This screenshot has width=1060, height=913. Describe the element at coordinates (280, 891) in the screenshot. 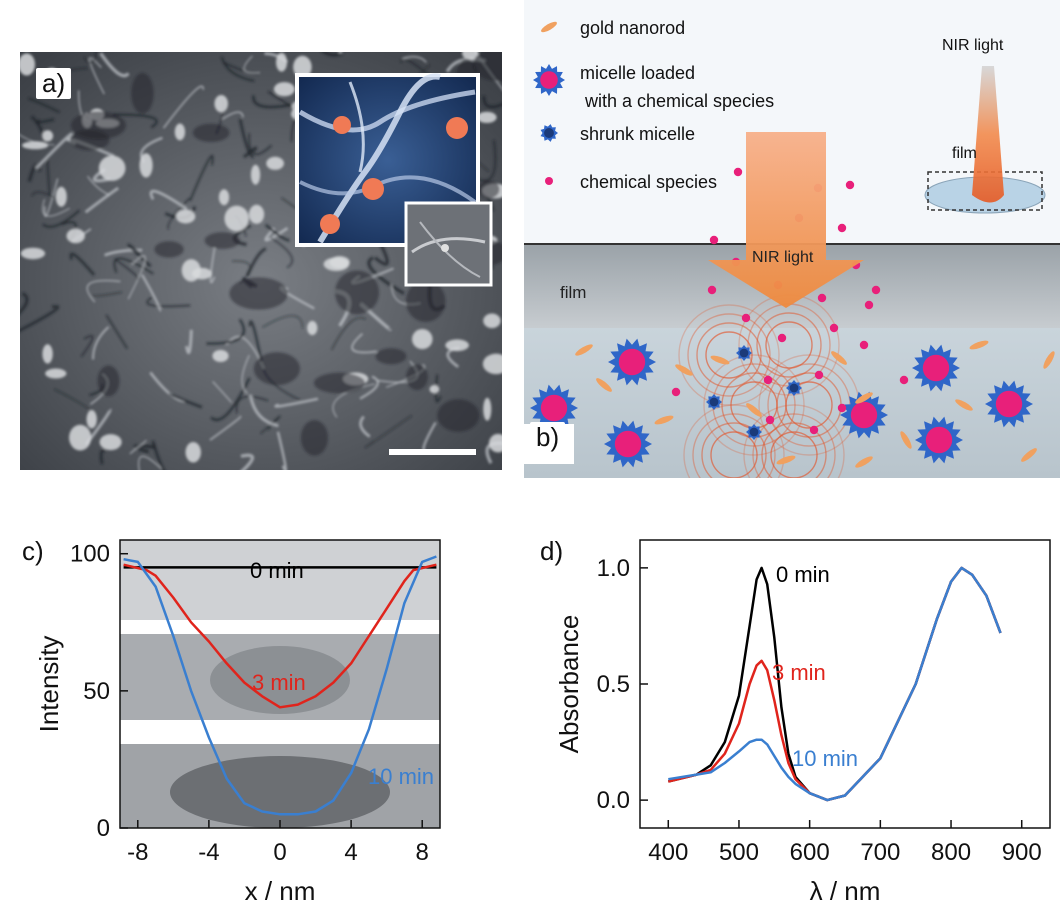

I see `x-axis-label: x / nm` at that location.